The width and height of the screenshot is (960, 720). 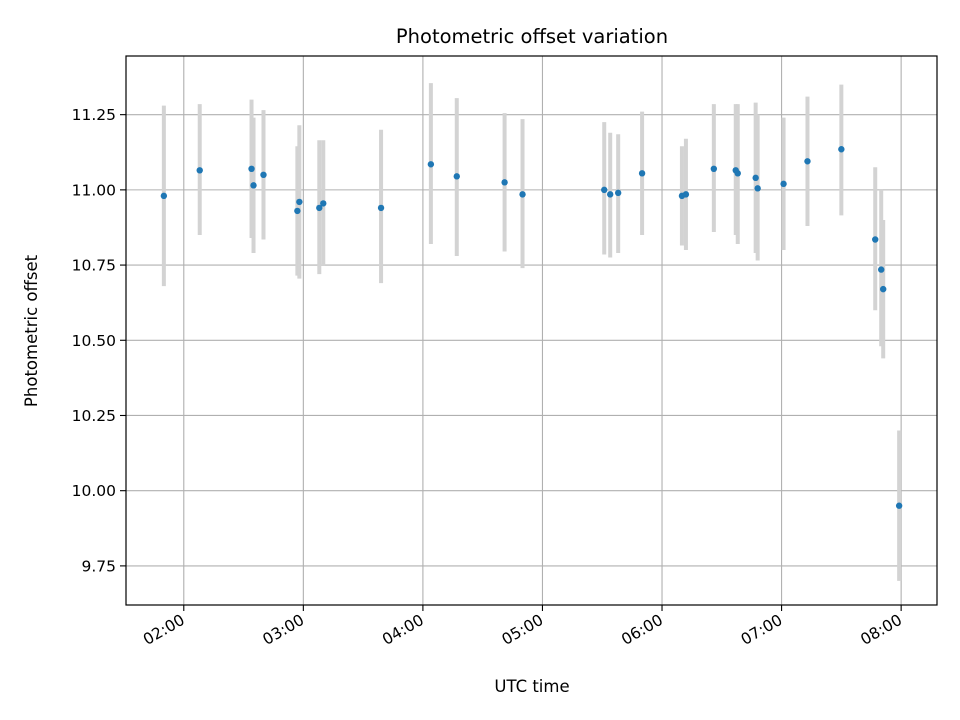 I want to click on x-tick-label: 02:00, so click(x=164, y=630).